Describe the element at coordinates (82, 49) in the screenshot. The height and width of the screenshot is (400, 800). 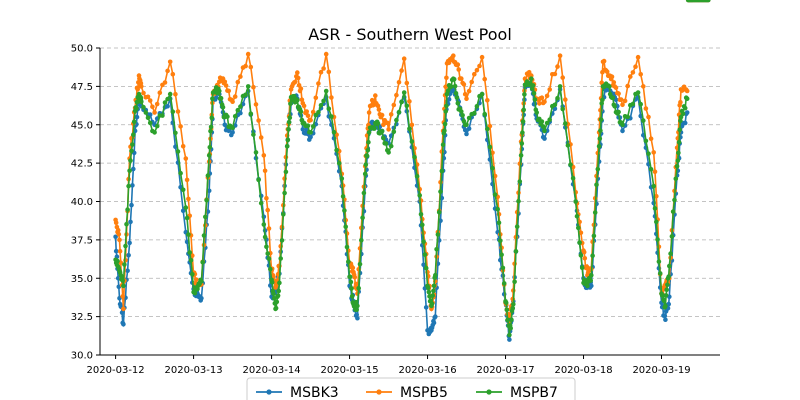
I see `y-tick-label: 50.0` at that location.